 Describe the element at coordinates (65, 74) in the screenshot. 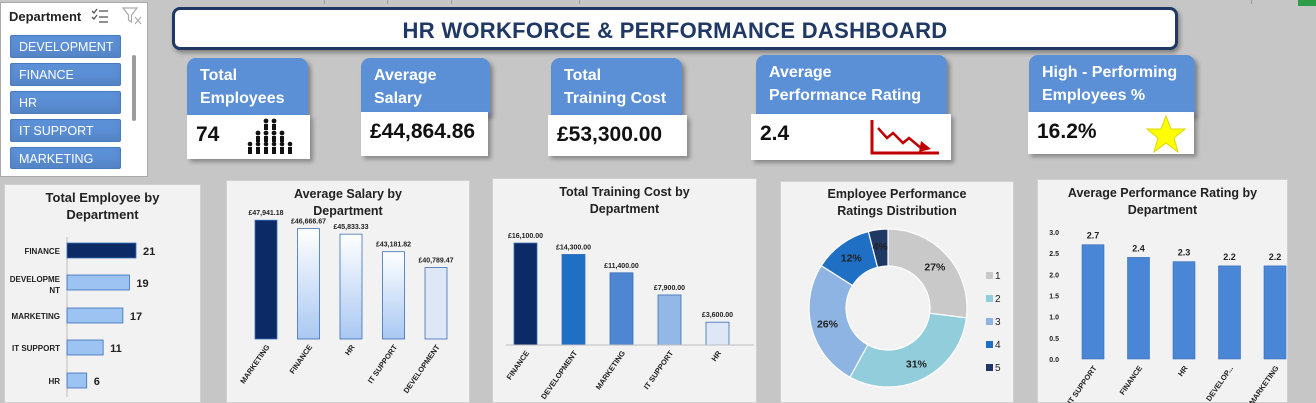

I see `slicer-item-finance: FINANCE` at that location.